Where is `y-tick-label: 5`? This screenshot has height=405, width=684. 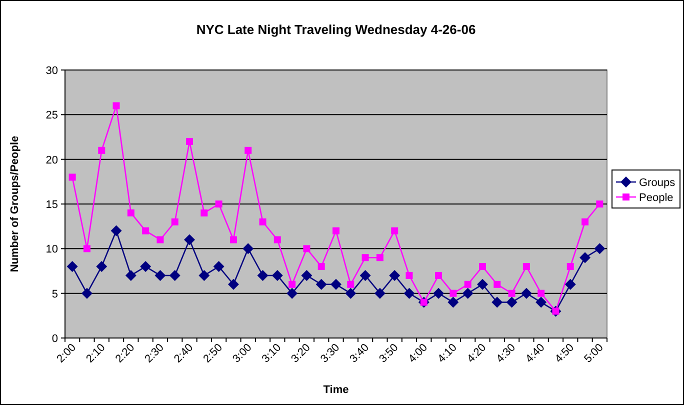
y-tick-label: 5 is located at coordinates (55, 294).